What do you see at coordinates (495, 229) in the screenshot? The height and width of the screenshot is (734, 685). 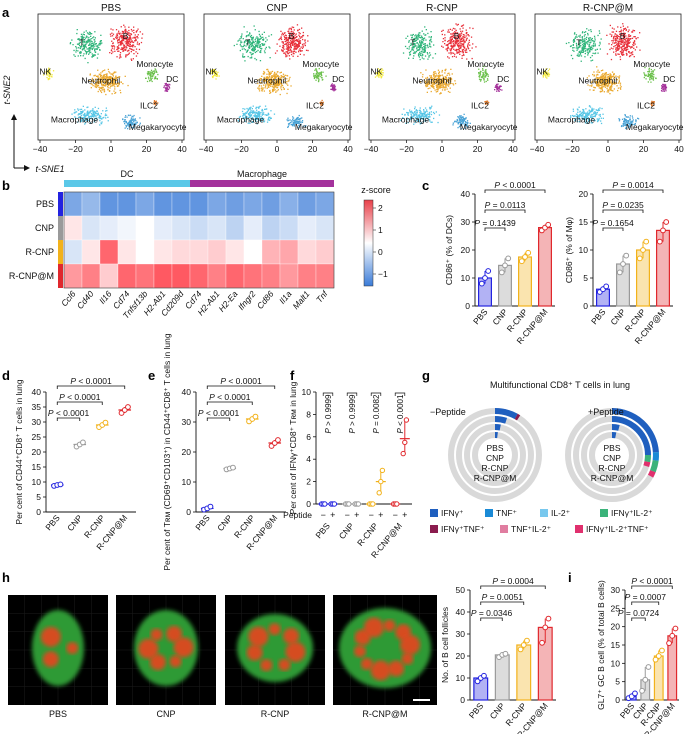 I see `significance-bracket` at bounding box center [495, 229].